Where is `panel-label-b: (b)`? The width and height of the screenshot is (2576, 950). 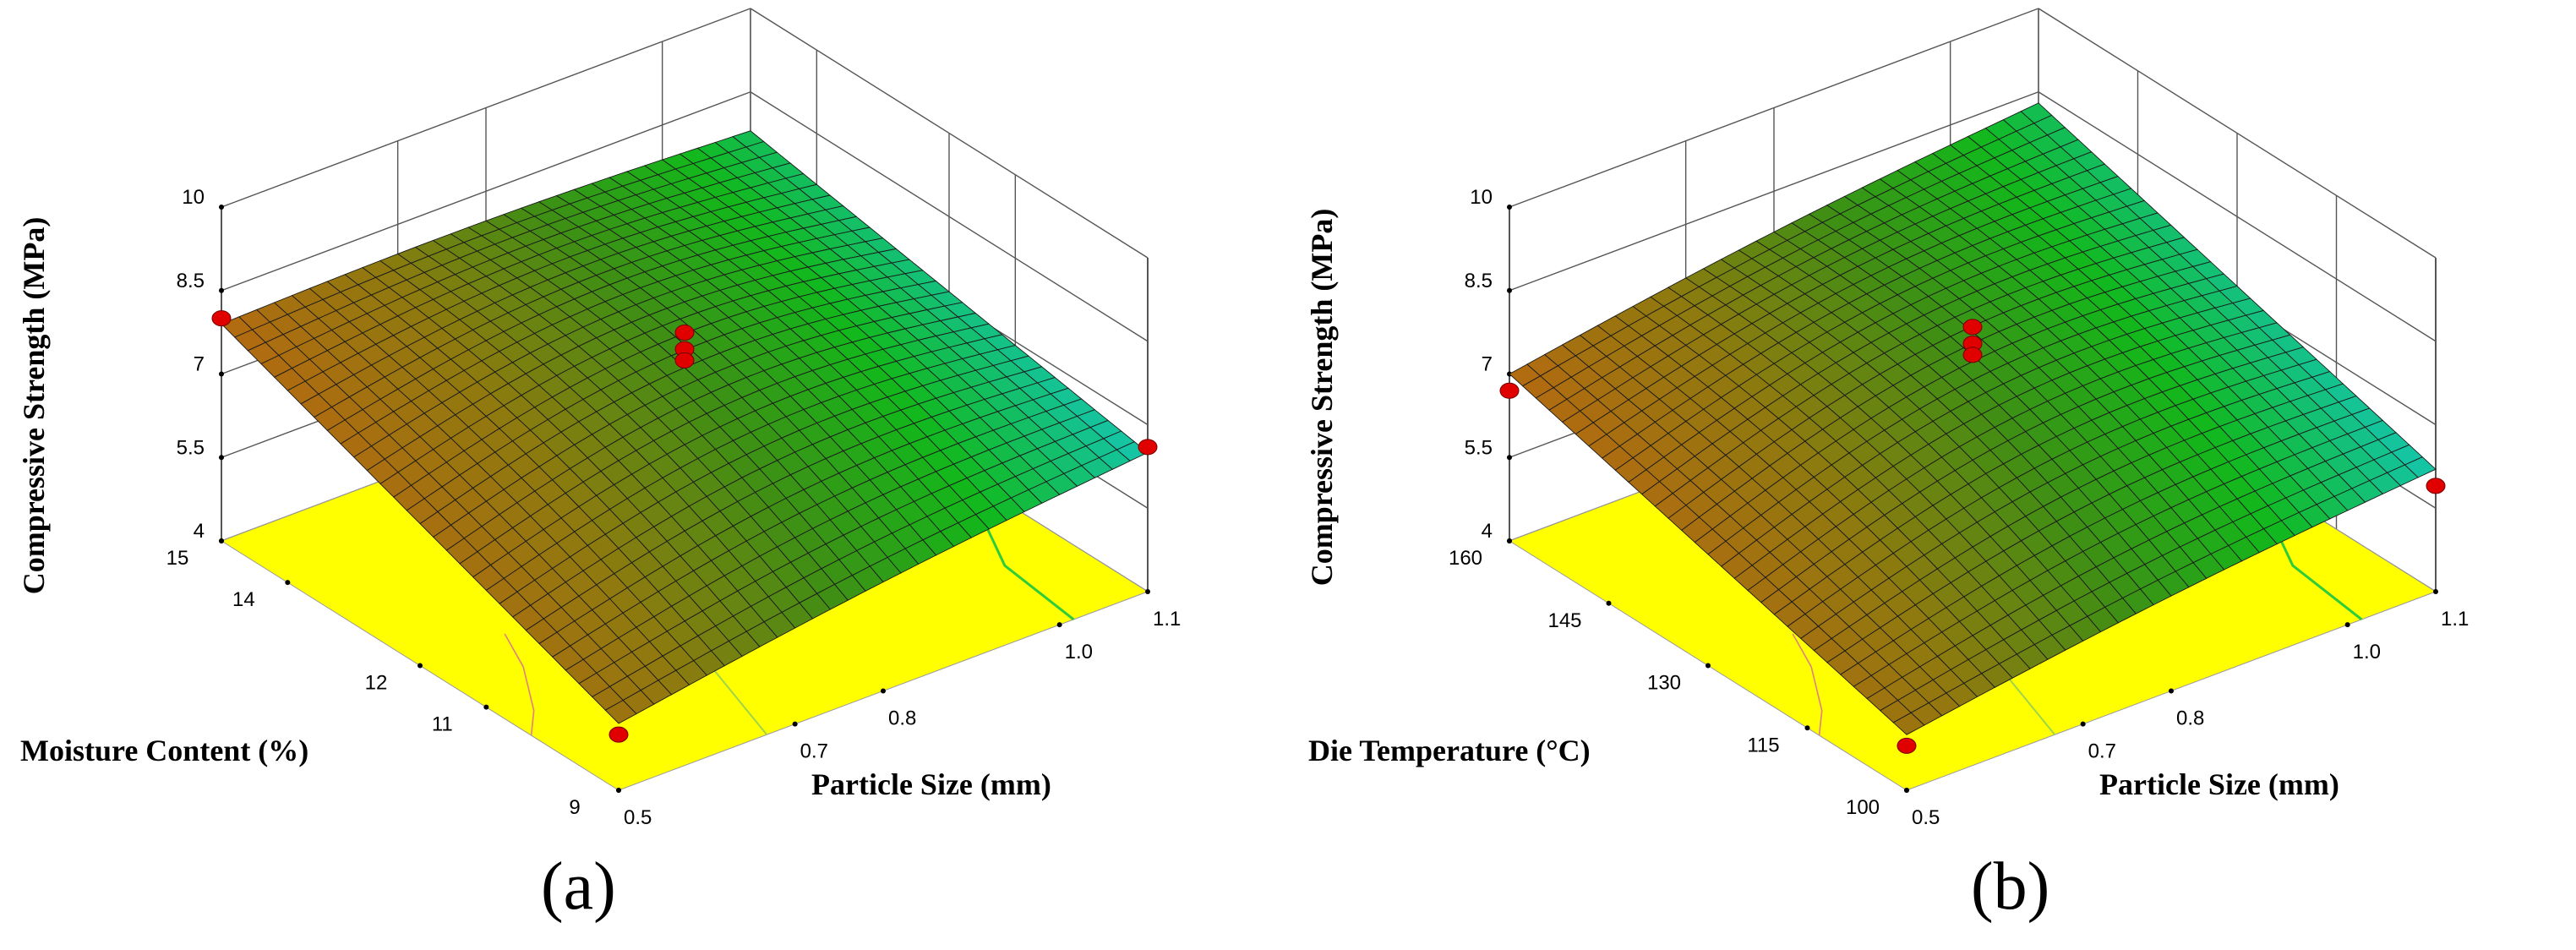 panel-label-b: (b) is located at coordinates (2010, 886).